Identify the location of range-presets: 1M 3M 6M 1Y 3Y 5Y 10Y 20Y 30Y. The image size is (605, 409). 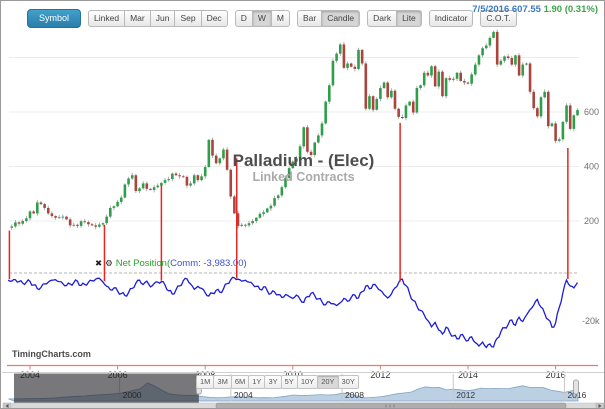
(277, 382).